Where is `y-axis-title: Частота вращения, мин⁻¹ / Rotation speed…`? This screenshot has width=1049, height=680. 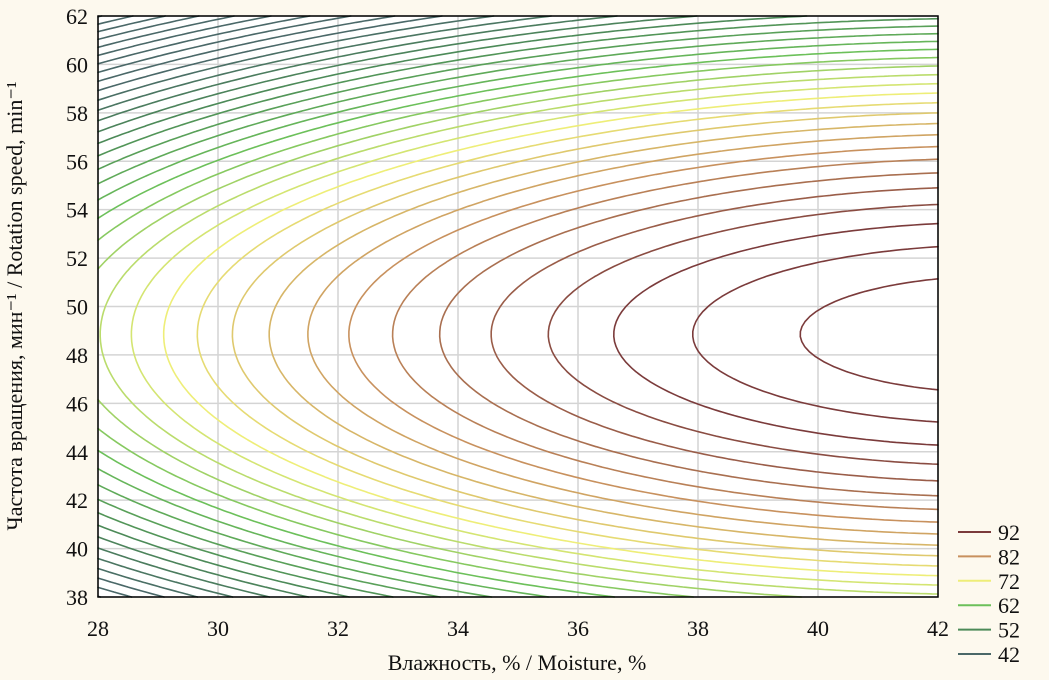
y-axis-title: Частота вращения, мин⁻¹ / Rotation speed… is located at coordinates (14, 305).